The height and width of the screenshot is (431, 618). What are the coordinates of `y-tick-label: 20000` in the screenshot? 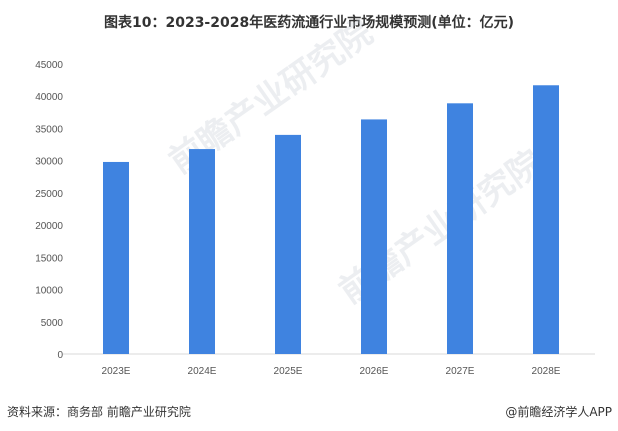 It's located at (49, 226).